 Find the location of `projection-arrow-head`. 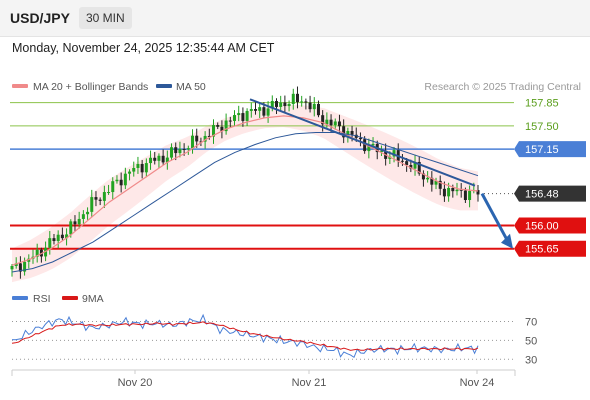

projection-arrow-head is located at coordinates (507, 241).